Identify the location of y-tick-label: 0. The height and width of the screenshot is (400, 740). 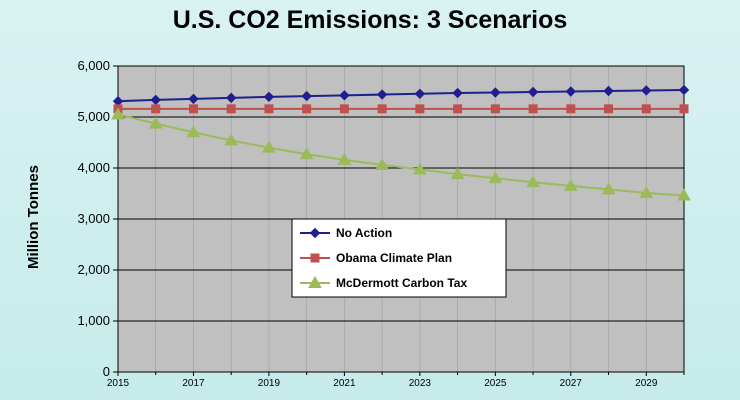
(106, 371).